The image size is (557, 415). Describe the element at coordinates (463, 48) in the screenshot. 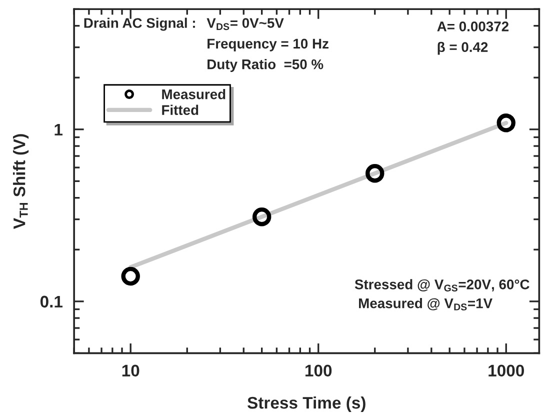

I see `annotation: β = 0.42` at that location.